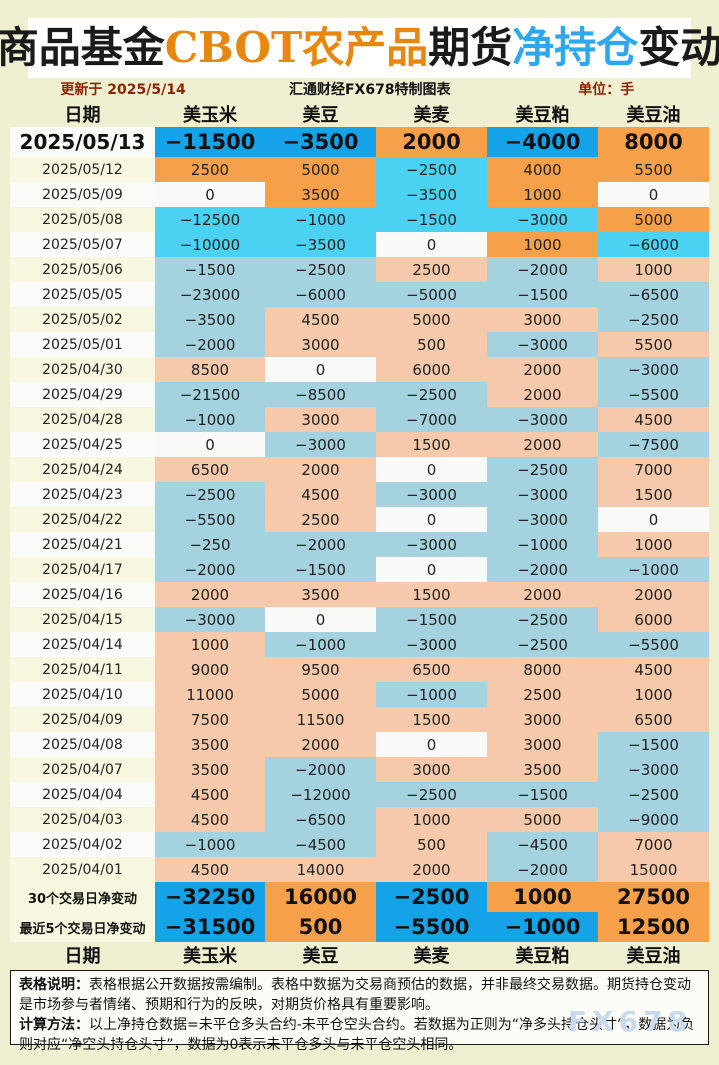 The image size is (719, 1065). What do you see at coordinates (210, 294) in the screenshot?
I see `value-cell: −23000` at bounding box center [210, 294].